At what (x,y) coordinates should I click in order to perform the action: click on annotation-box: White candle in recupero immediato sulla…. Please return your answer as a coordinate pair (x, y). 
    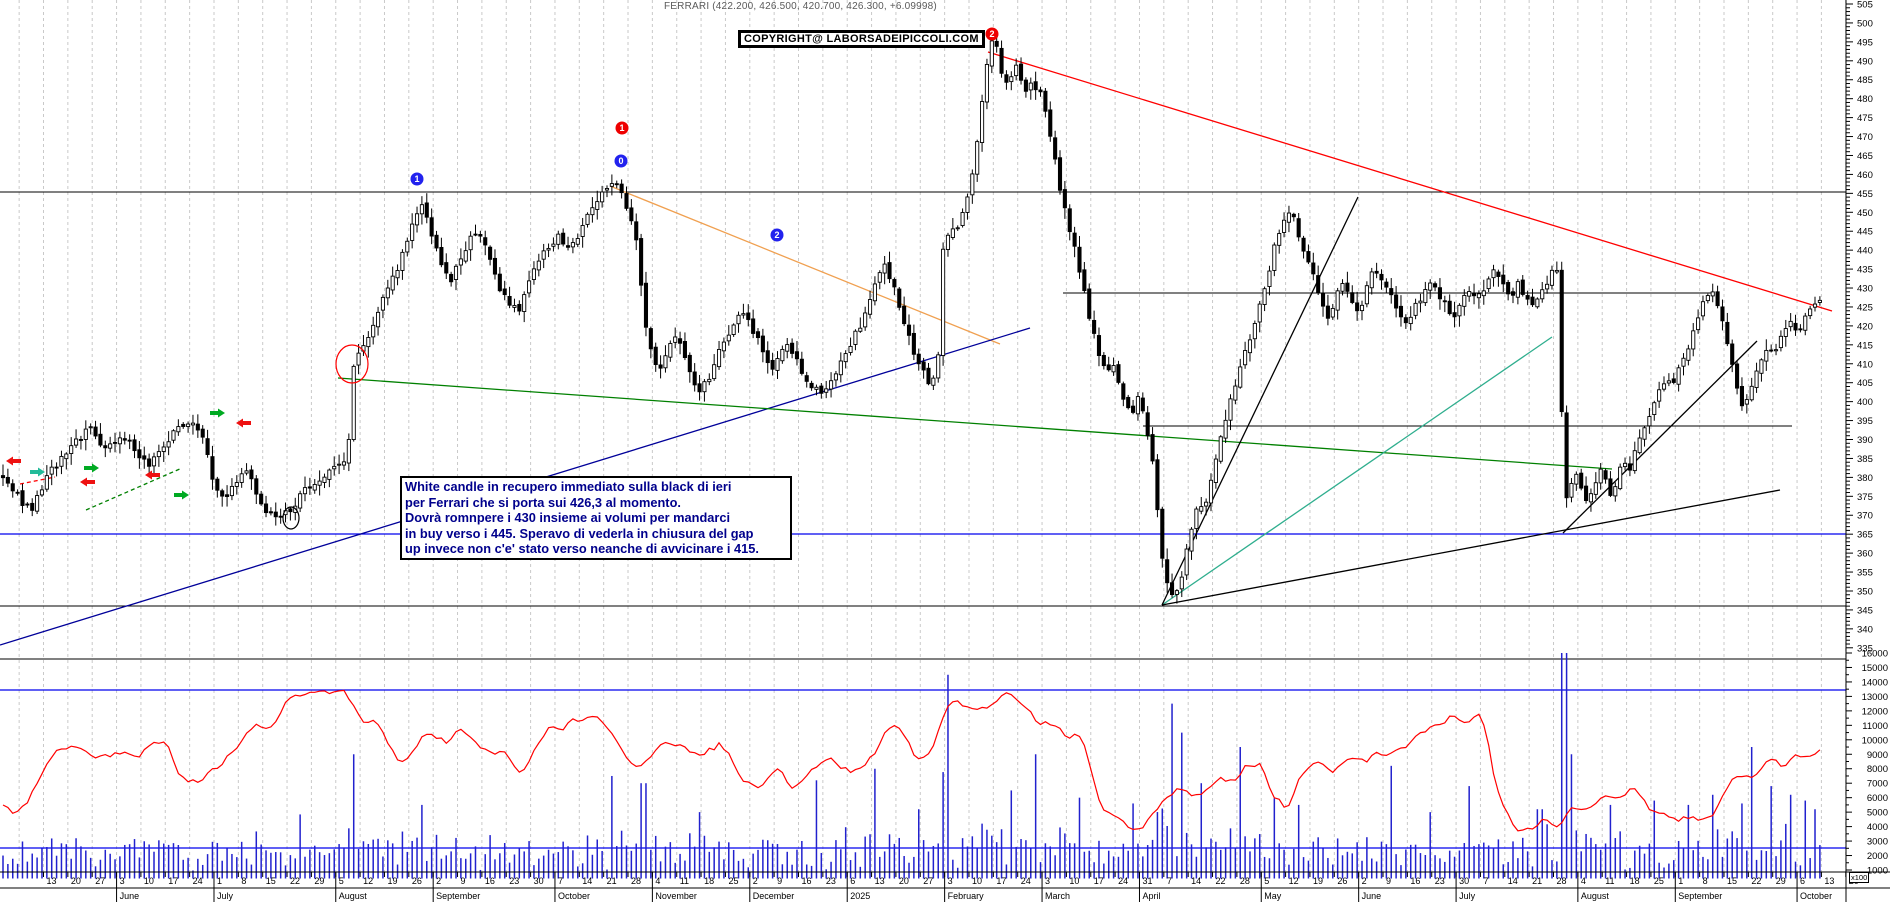
    Looking at the image, I should click on (596, 518).